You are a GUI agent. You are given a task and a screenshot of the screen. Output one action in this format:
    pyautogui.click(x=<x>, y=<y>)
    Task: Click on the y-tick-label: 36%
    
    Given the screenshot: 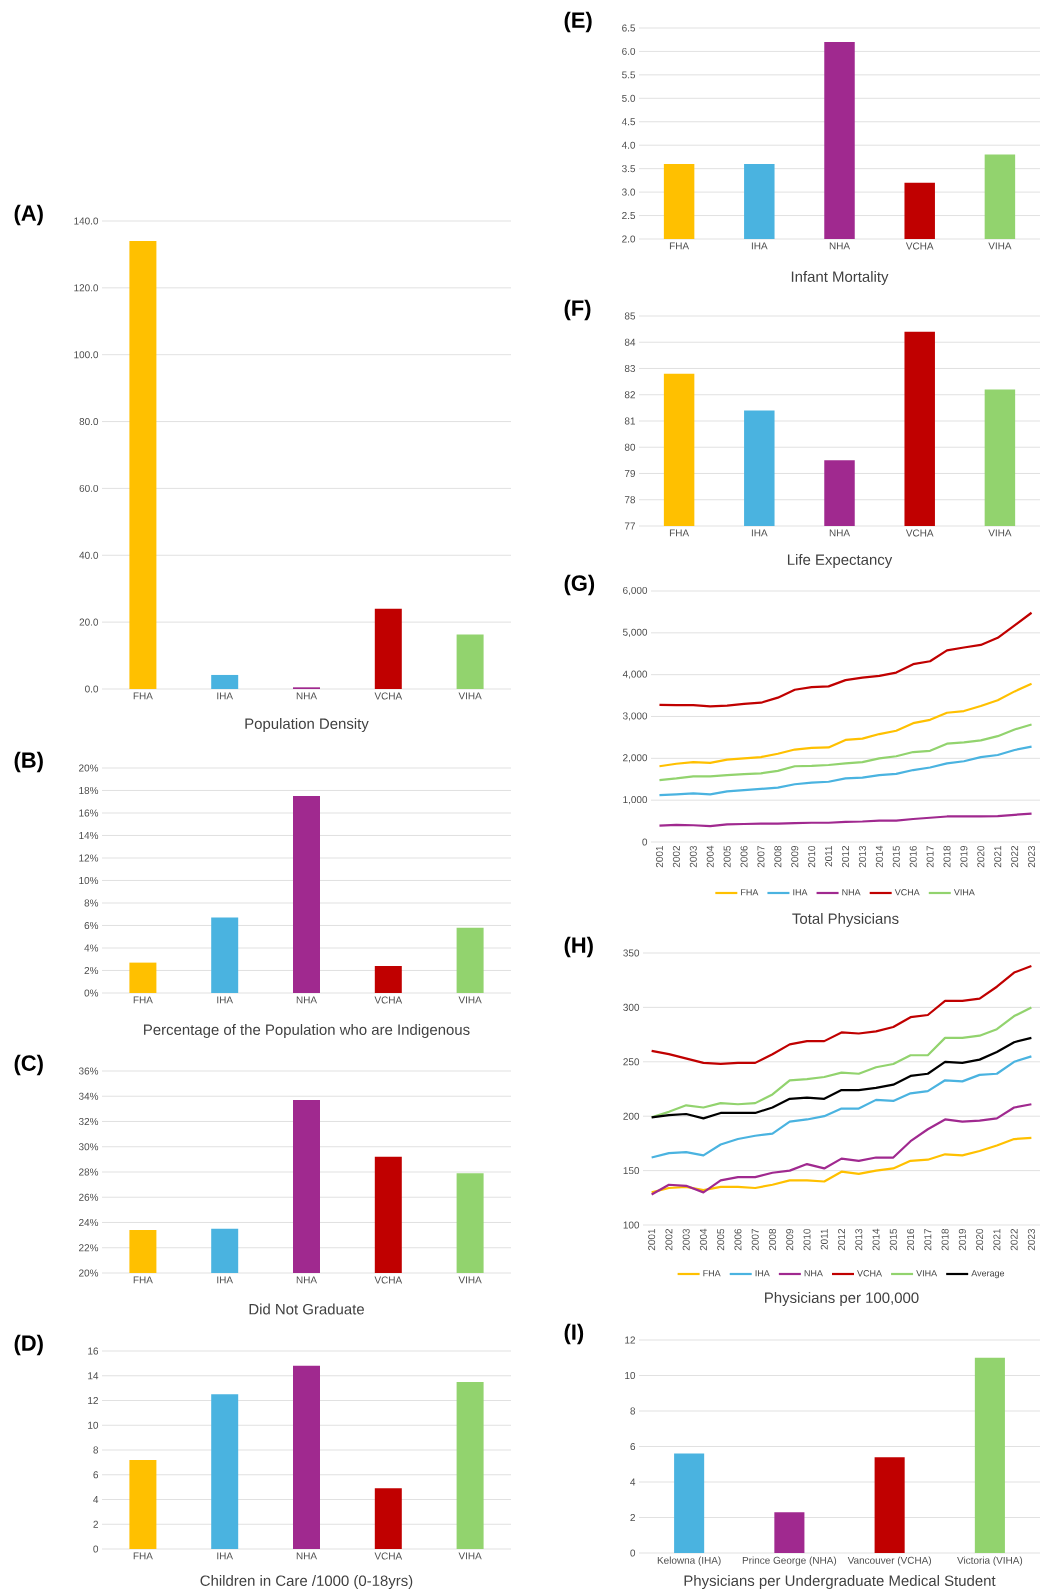 What is the action you would take?
    pyautogui.click(x=88, y=1071)
    